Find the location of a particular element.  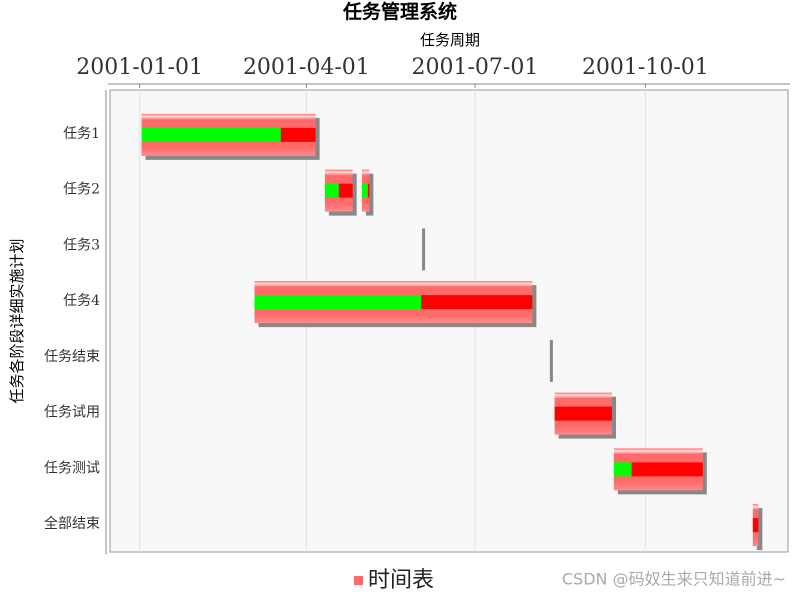

legend-swatch is located at coordinates (358, 580).